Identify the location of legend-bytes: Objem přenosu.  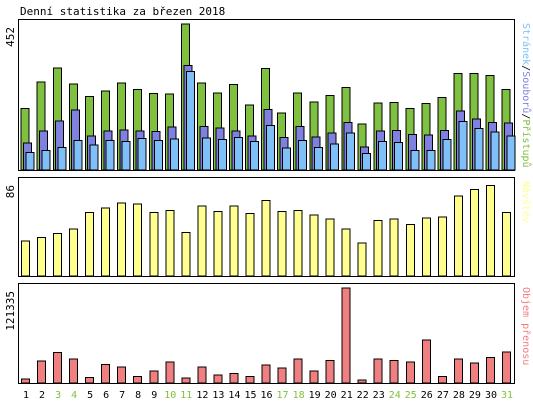
(526, 326).